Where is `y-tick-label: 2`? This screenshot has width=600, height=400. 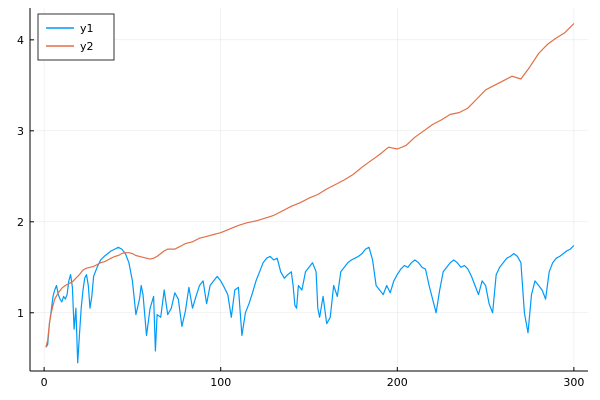
y-tick-label: 2 is located at coordinates (20, 222).